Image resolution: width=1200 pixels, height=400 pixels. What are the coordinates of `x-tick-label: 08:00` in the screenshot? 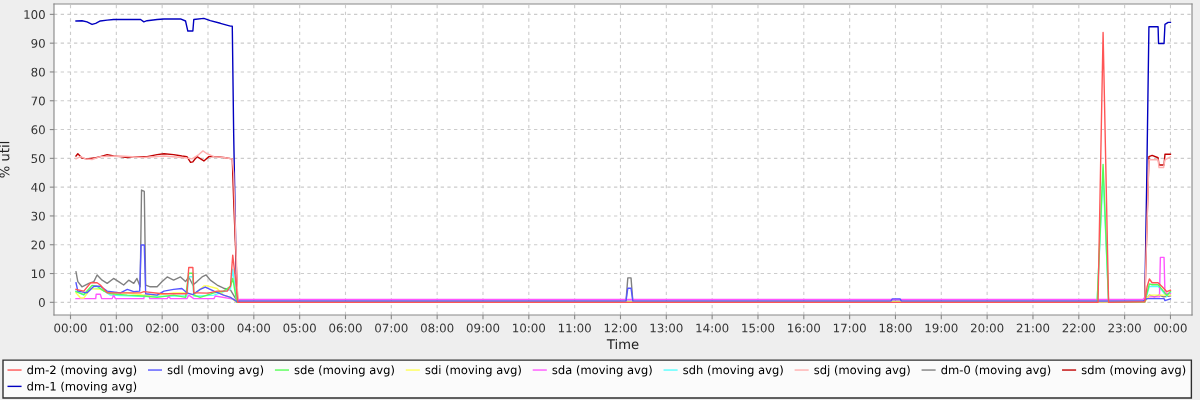 It's located at (437, 328).